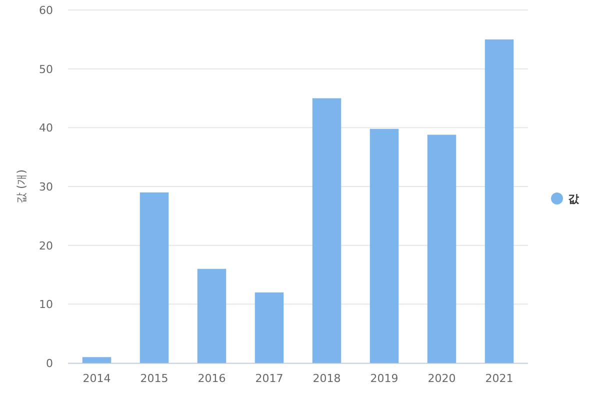 The width and height of the screenshot is (600, 400). What do you see at coordinates (442, 378) in the screenshot?
I see `x-tick-label: 2020` at bounding box center [442, 378].